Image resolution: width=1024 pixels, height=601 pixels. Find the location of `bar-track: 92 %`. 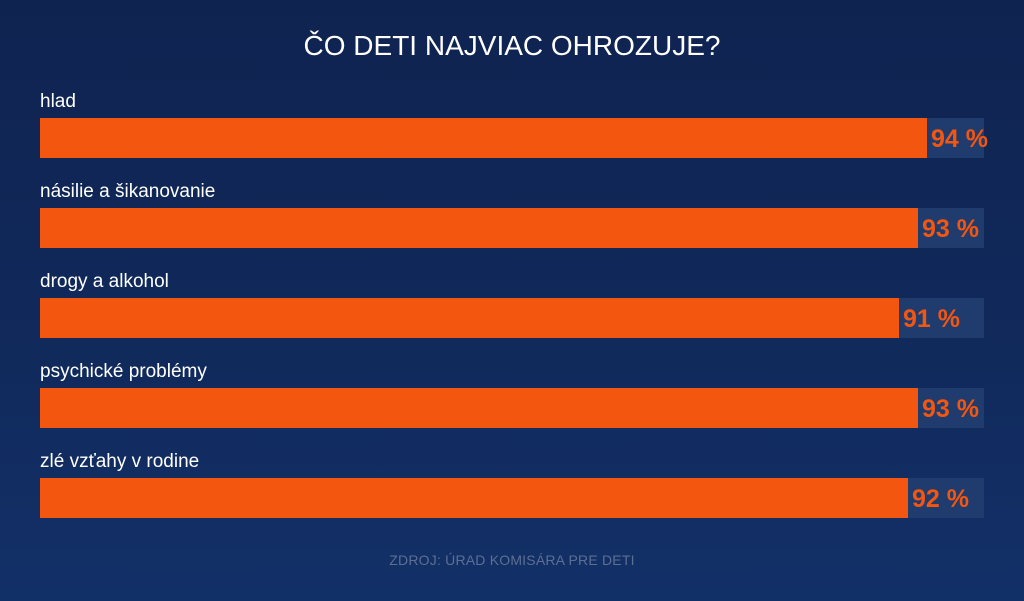

bar-track: 92 % is located at coordinates (512, 498).